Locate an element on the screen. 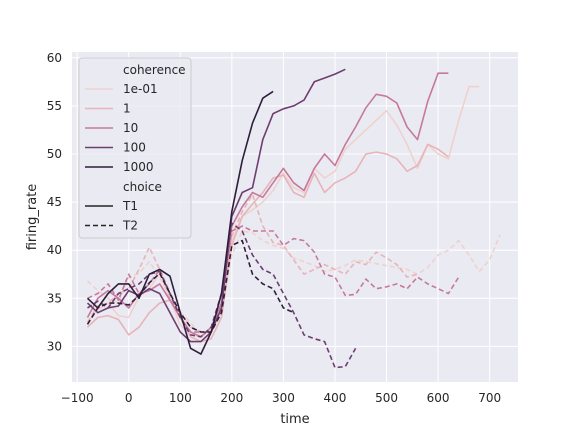 The width and height of the screenshot is (576, 432). series-line-1000-t2 is located at coordinates (190, 286).